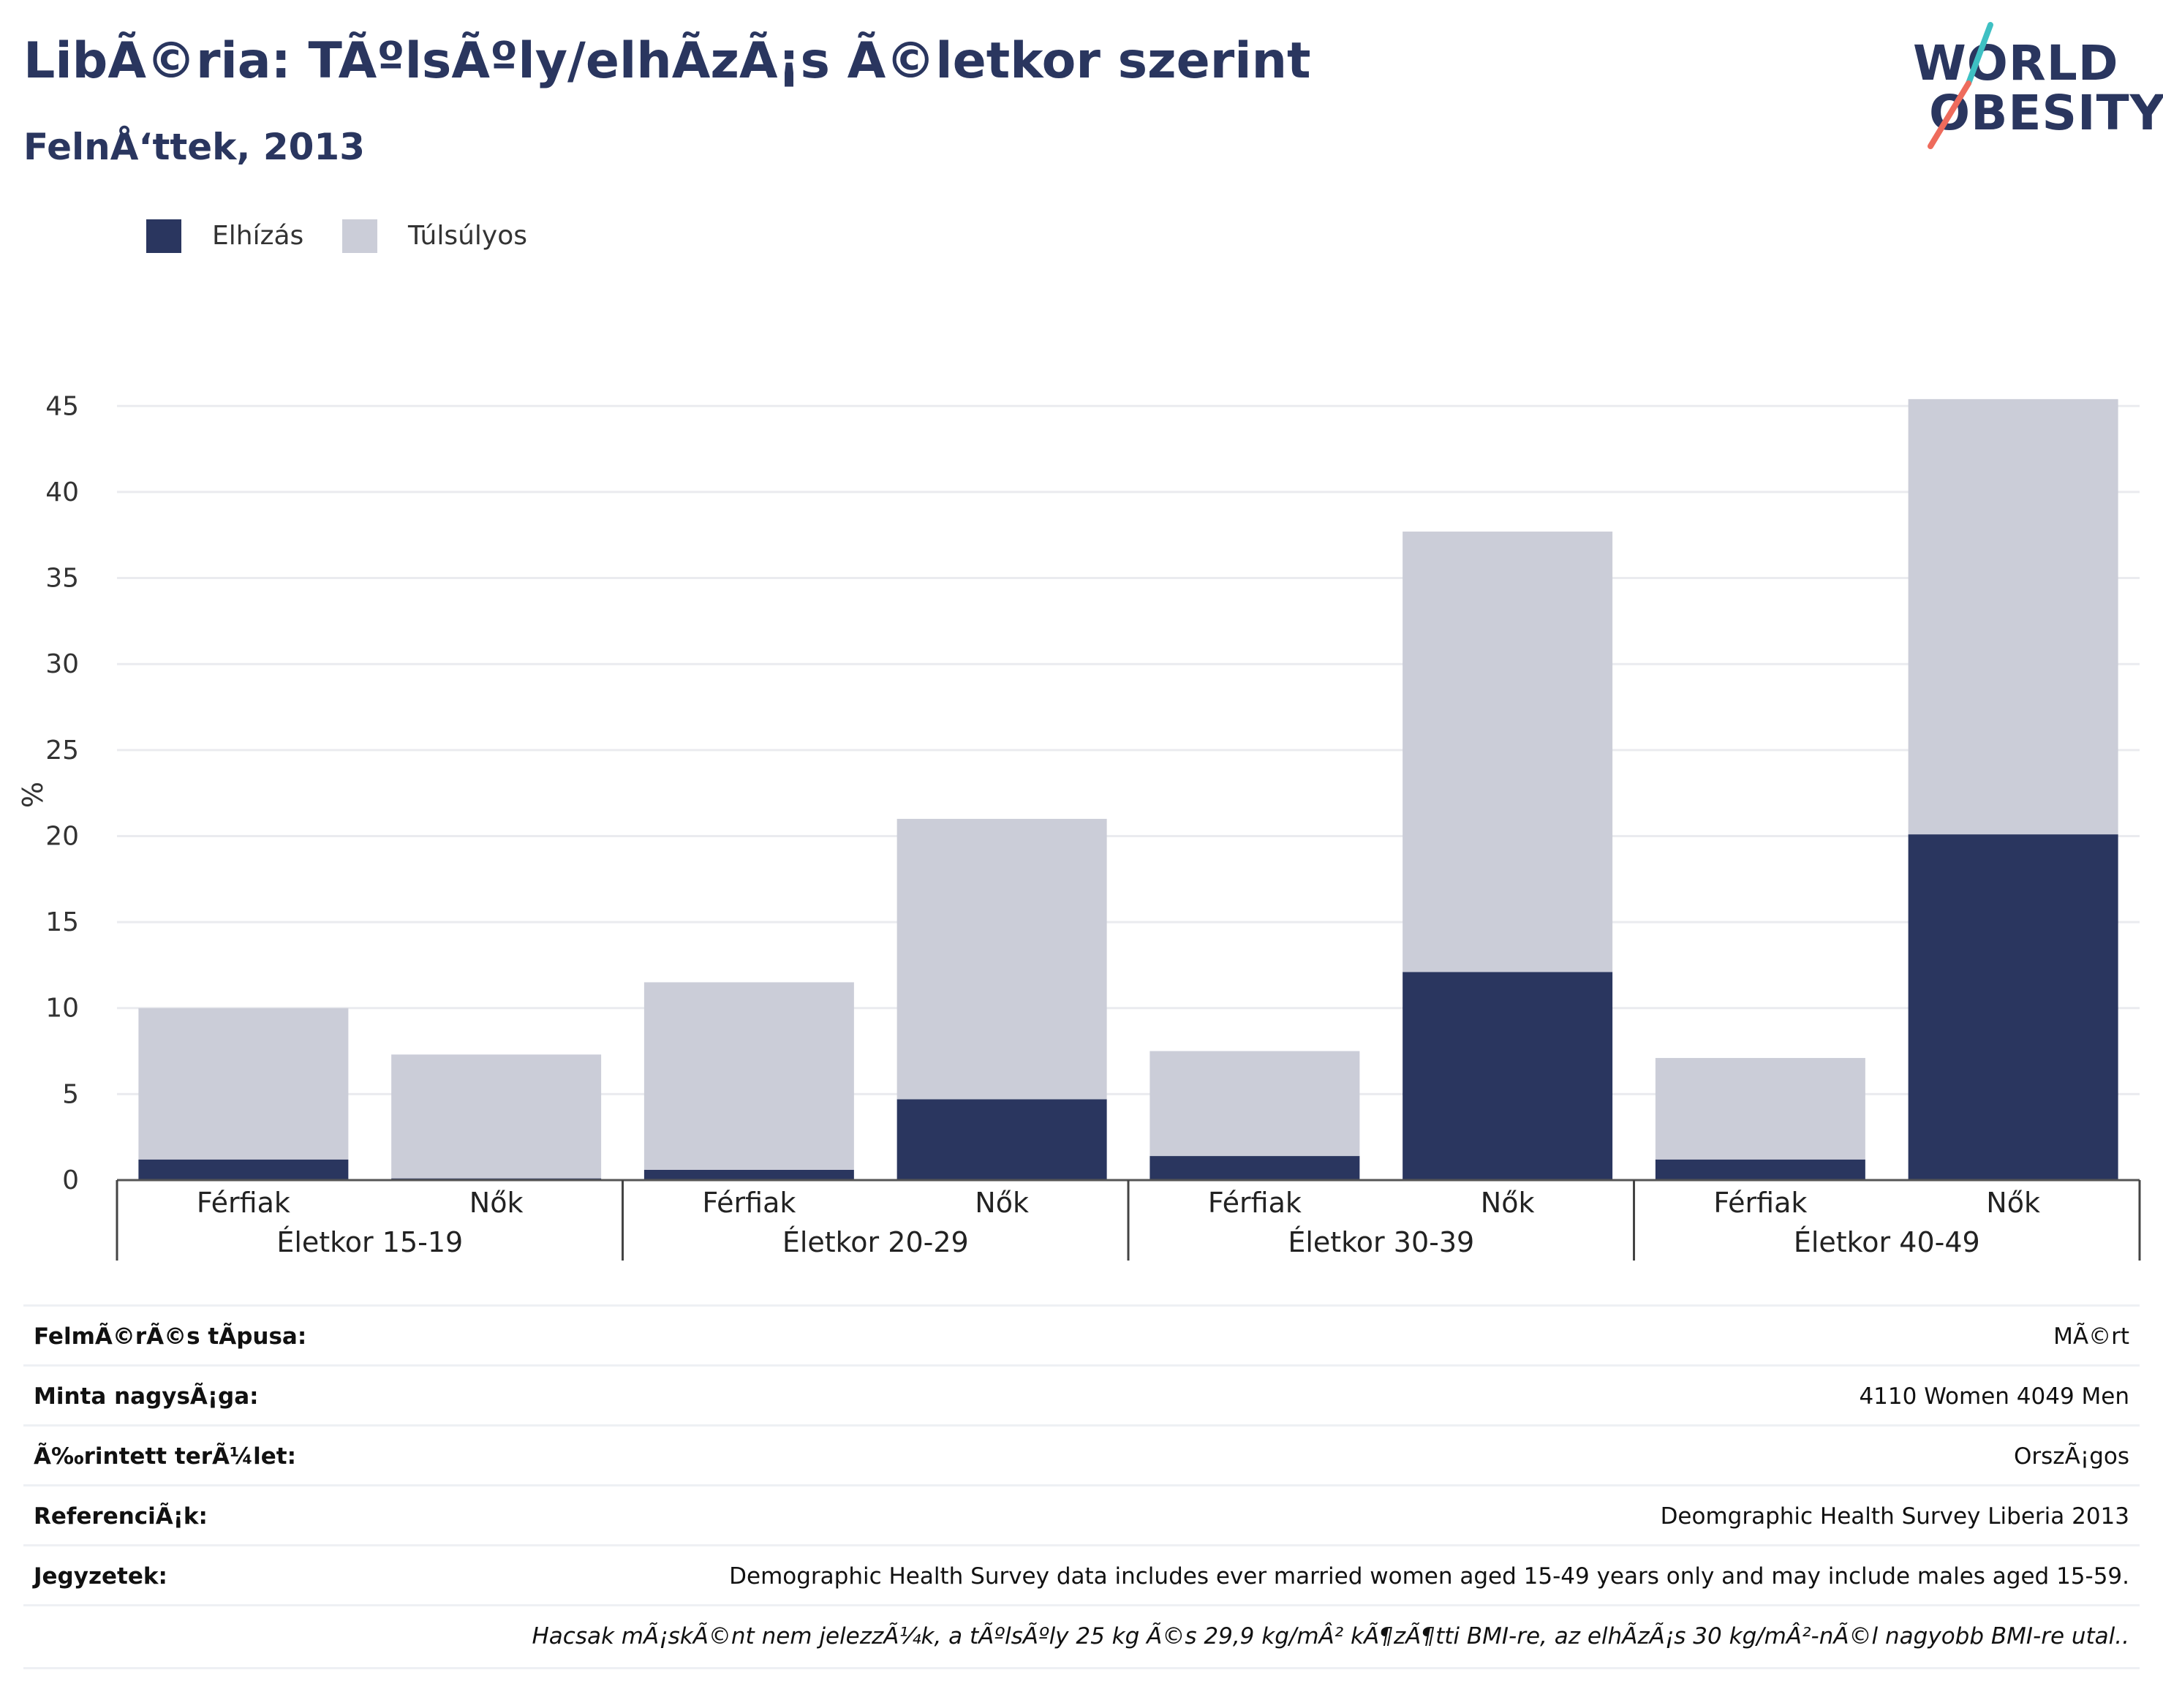  I want to click on world-obesity-logo: WORLD OBESITY, so click(2032, 86).